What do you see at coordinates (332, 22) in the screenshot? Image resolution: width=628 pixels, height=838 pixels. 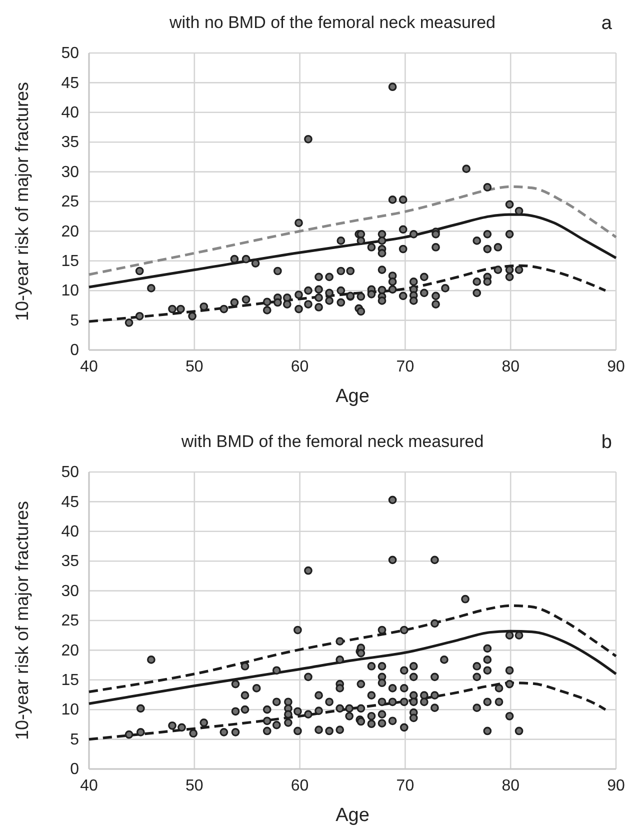 I see `chart-title: with no BMD of the femoral neck measured` at bounding box center [332, 22].